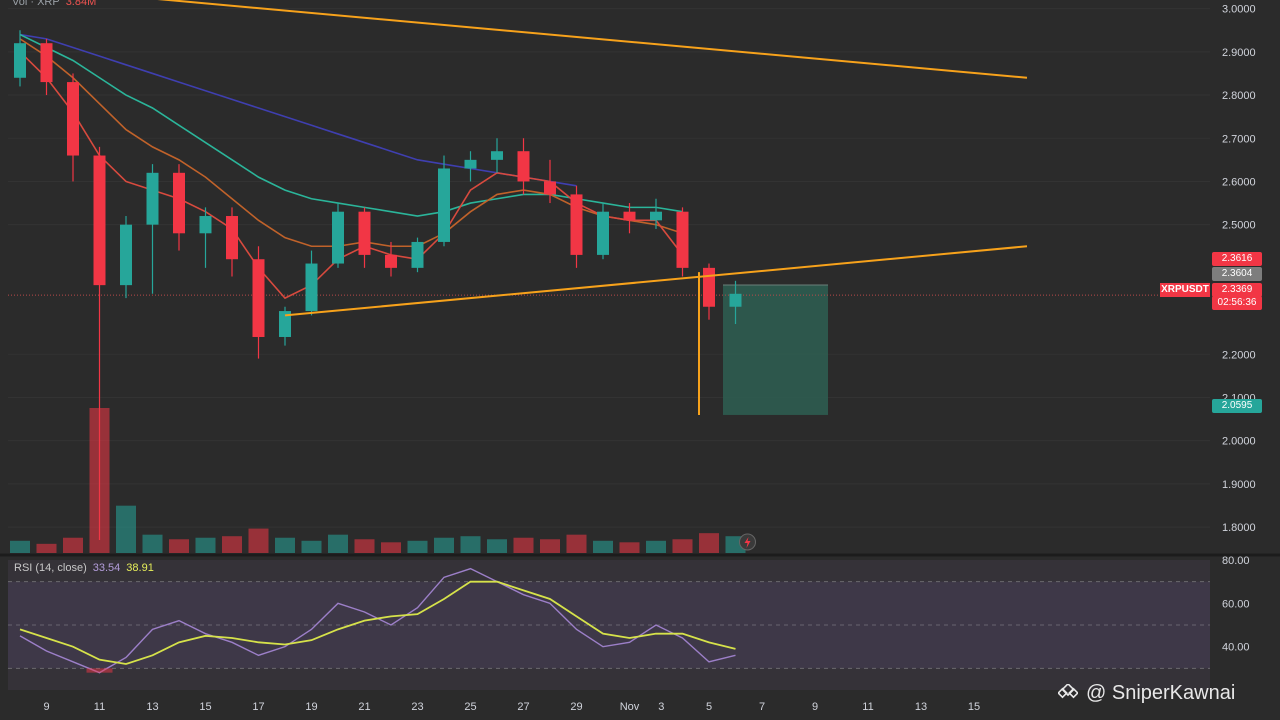  Describe the element at coordinates (1239, 96) in the screenshot. I see `price-tick-label: 2.8000` at that location.